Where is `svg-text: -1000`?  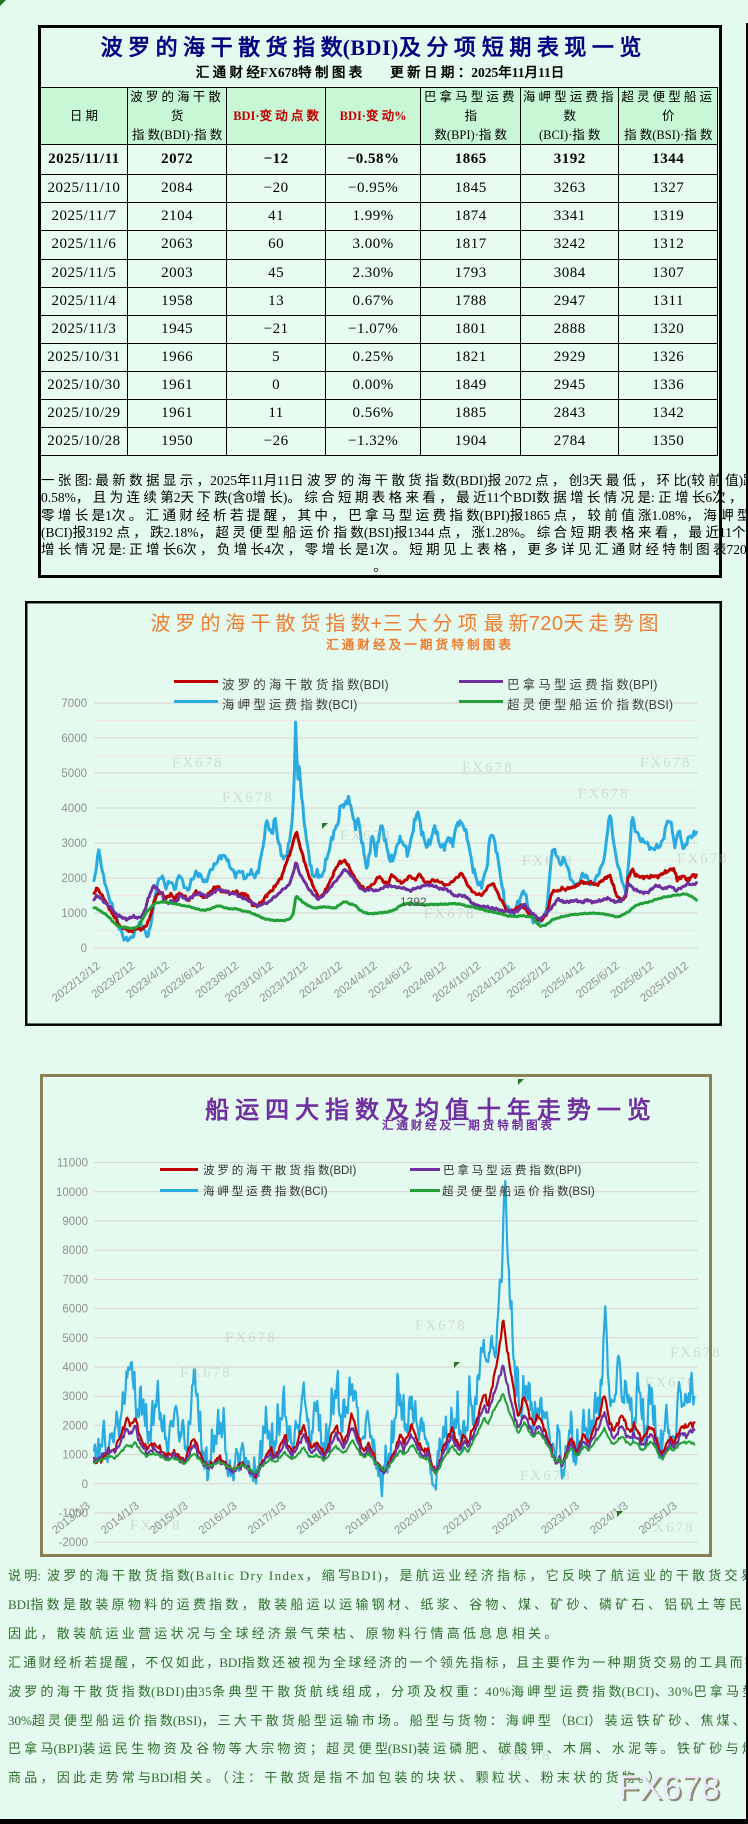
svg-text: -1000 is located at coordinates (73, 1514).